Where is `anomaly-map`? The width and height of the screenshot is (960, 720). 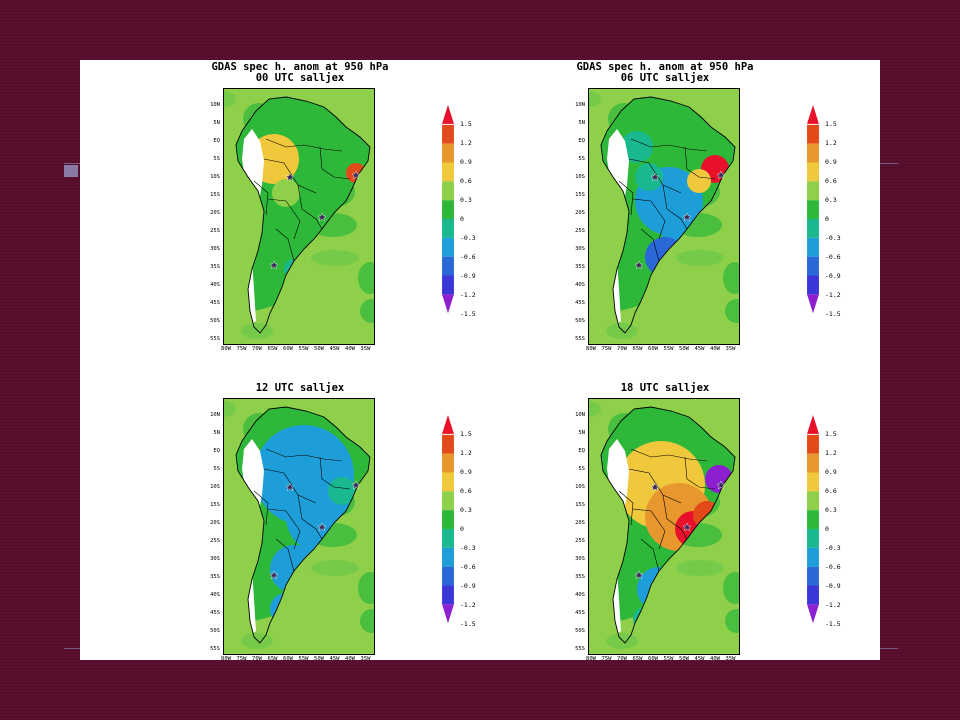
anomaly-map is located at coordinates (664, 526).